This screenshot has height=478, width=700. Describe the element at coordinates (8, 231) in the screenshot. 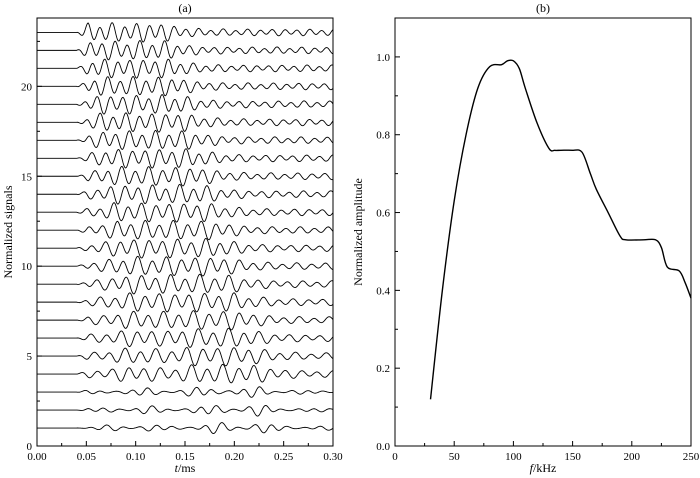

I see `panel-a-y-axis-label: Normalized signals` at that location.